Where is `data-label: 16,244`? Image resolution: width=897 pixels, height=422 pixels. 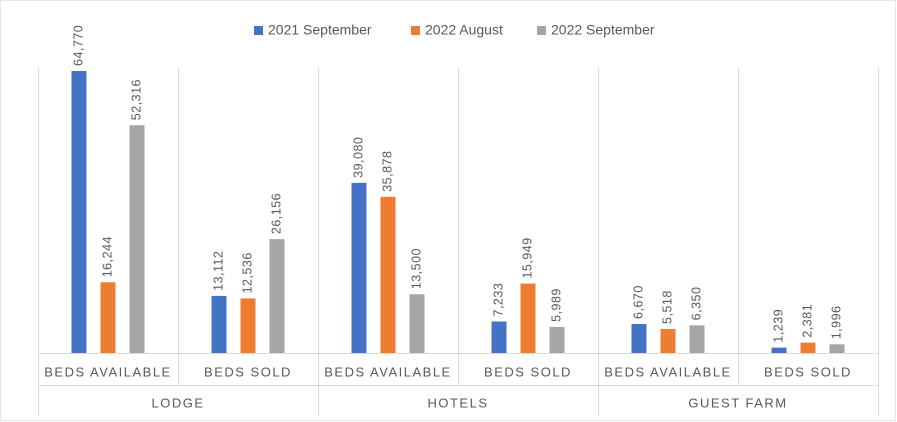
data-label: 16,244 is located at coordinates (107, 256).